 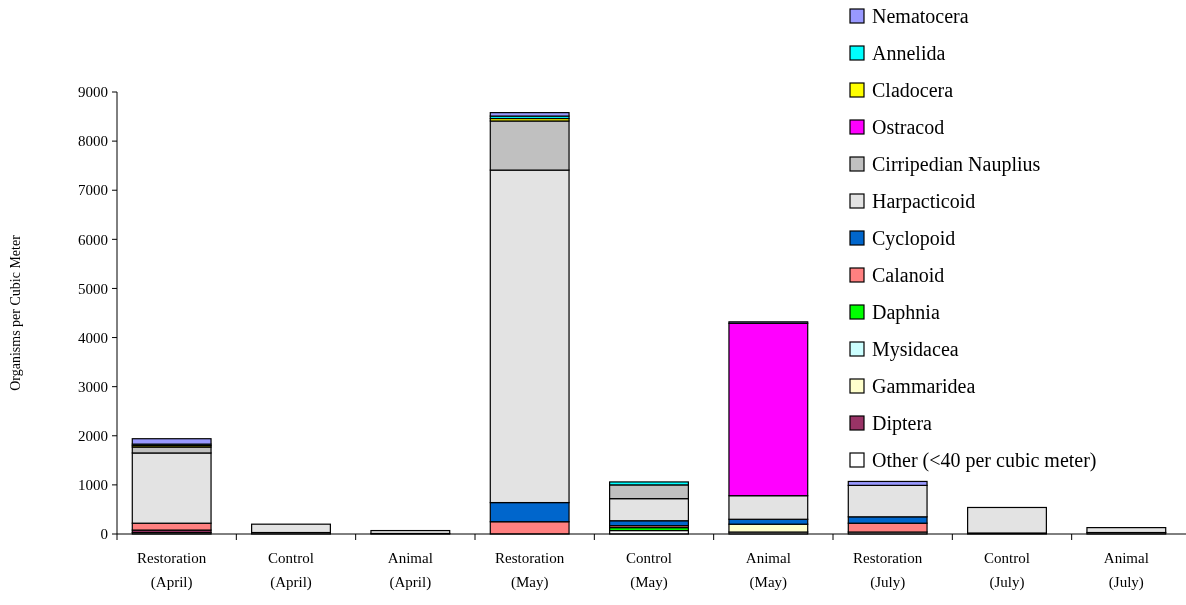 What do you see at coordinates (908, 127) in the screenshot?
I see `legend-label: Ostracod` at bounding box center [908, 127].